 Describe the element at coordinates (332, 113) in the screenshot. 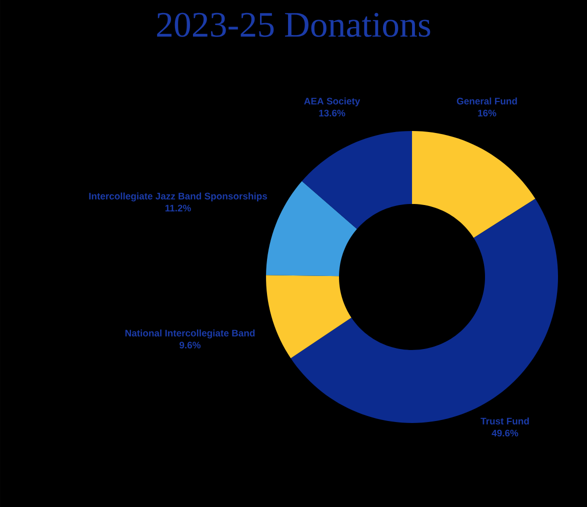

I see `data-label: 13.6%` at that location.